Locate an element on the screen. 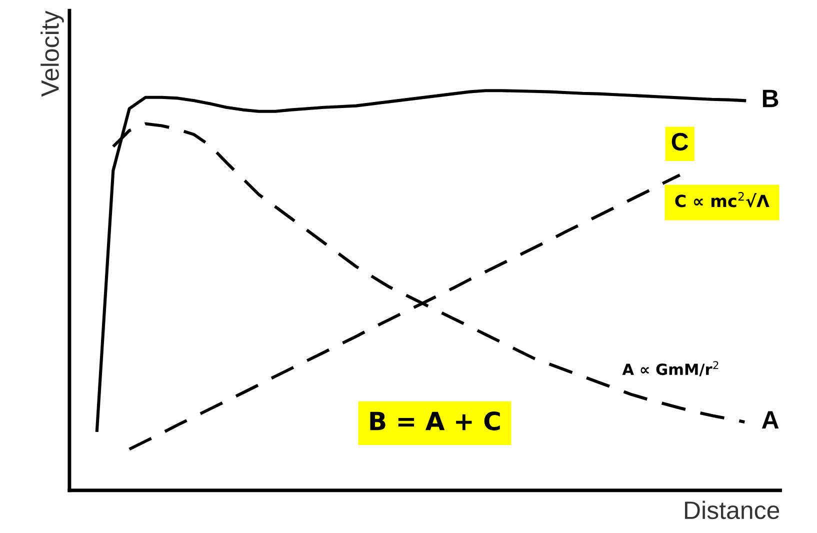  series-label: C is located at coordinates (680, 141).